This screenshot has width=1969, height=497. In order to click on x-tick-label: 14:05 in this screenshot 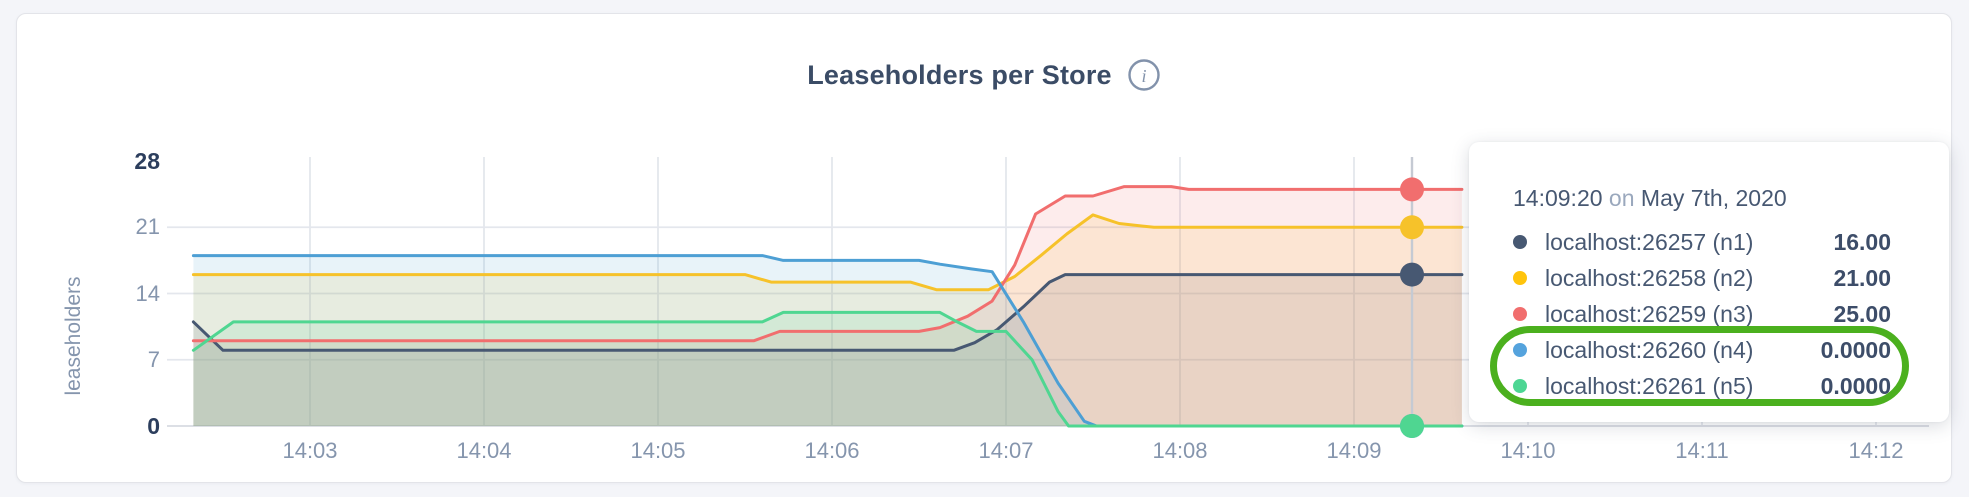, I will do `click(658, 450)`.